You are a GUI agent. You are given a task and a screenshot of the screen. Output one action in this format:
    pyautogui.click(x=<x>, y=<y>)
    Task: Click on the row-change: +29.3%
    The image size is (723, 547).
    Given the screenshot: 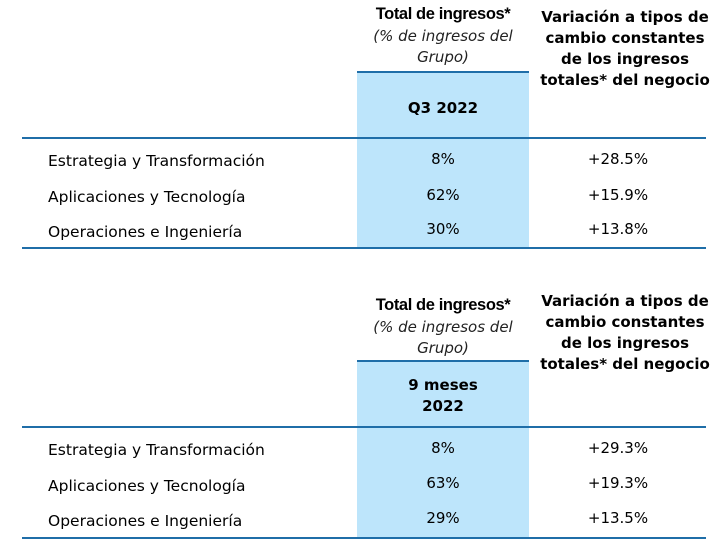 What is the action you would take?
    pyautogui.click(x=618, y=448)
    